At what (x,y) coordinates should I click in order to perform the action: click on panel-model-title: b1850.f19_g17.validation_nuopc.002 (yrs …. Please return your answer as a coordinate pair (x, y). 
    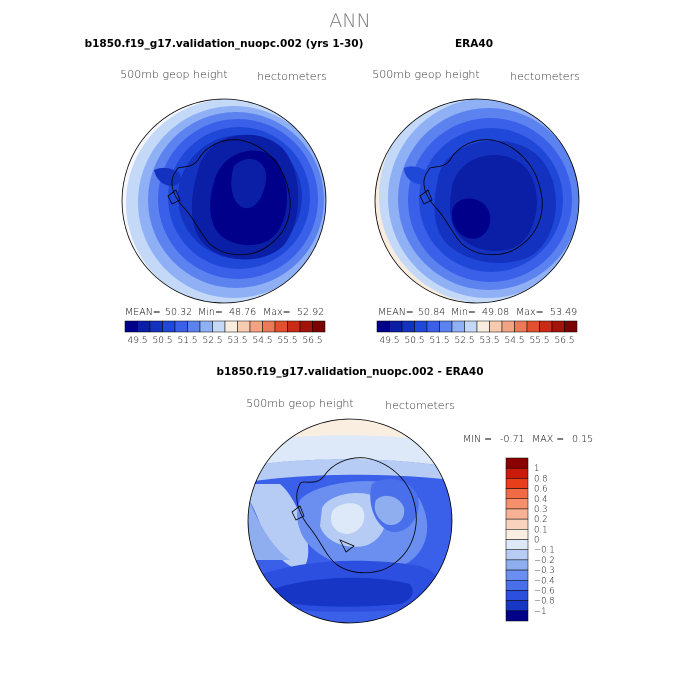
    Looking at the image, I should click on (224, 44).